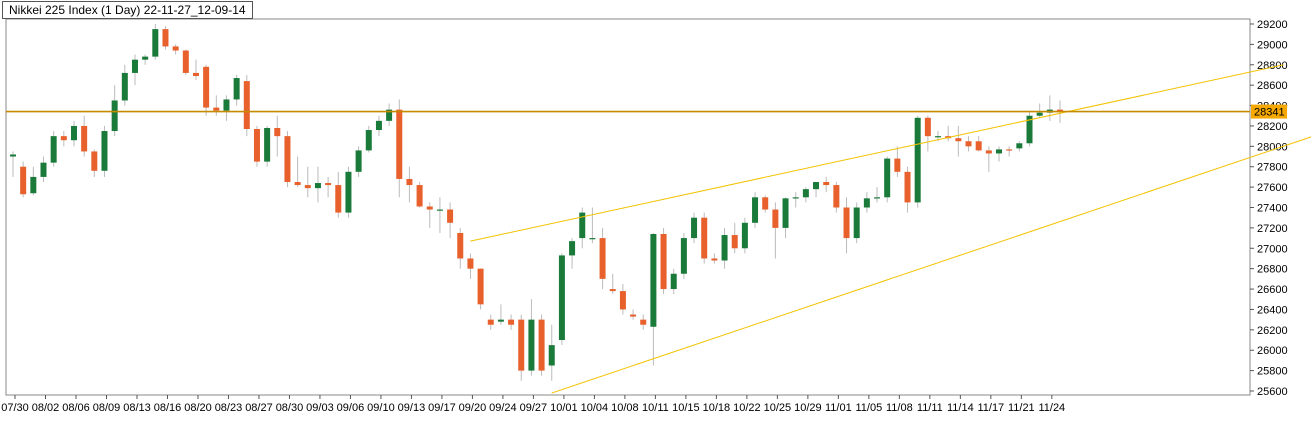 This screenshot has width=1311, height=435. Describe the element at coordinates (1272, 331) in the screenshot. I see `y-tick-label: 26200` at that location.